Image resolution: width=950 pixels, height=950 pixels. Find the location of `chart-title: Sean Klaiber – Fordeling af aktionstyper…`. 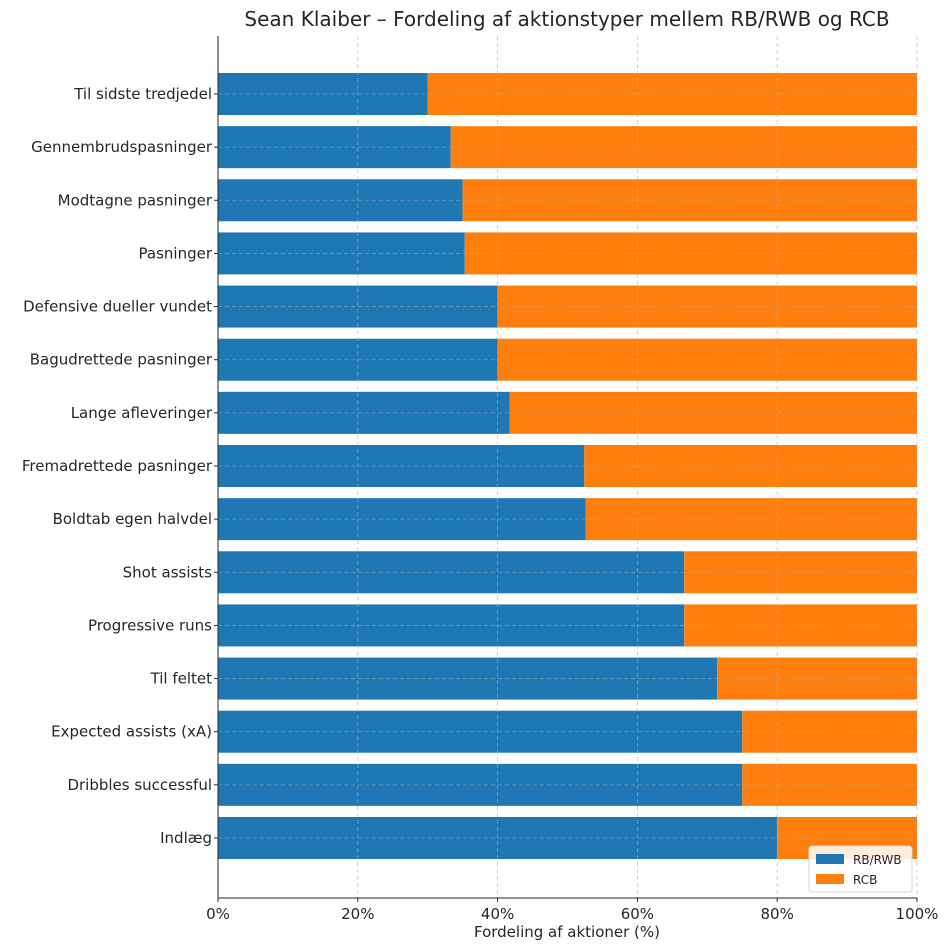

chart-title: Sean Klaiber – Fordeling af aktionstyper… is located at coordinates (566, 19).